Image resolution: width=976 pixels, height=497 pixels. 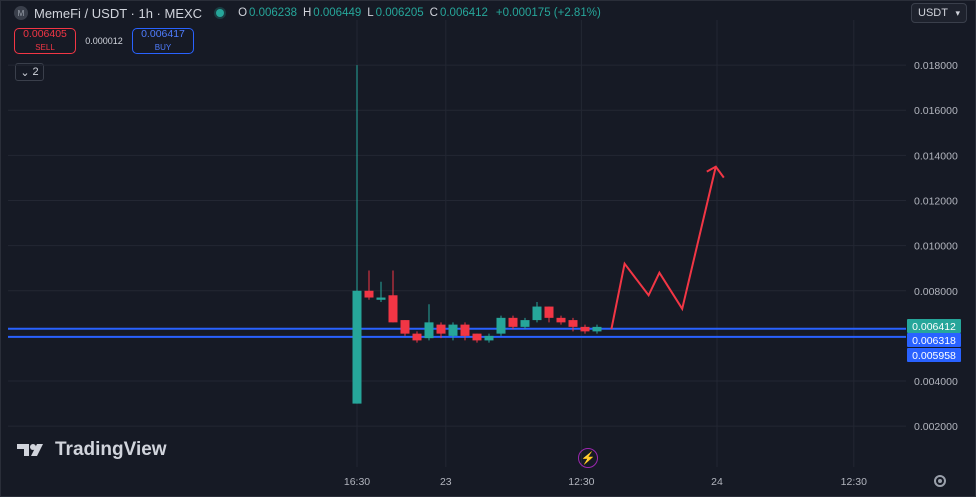 What do you see at coordinates (663, 248) in the screenshot?
I see `forecast-arrow-line` at bounding box center [663, 248].